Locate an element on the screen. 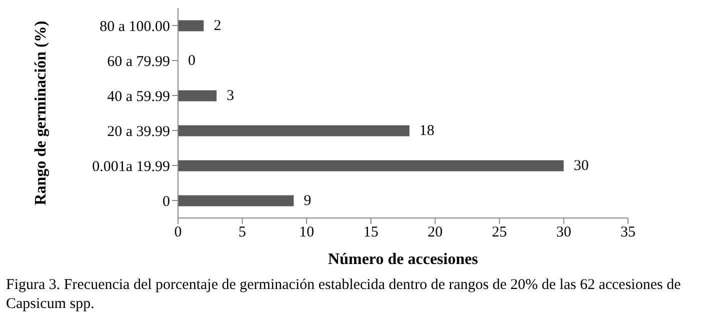 This screenshot has width=706, height=326. x-tick-label: 30 is located at coordinates (564, 232).